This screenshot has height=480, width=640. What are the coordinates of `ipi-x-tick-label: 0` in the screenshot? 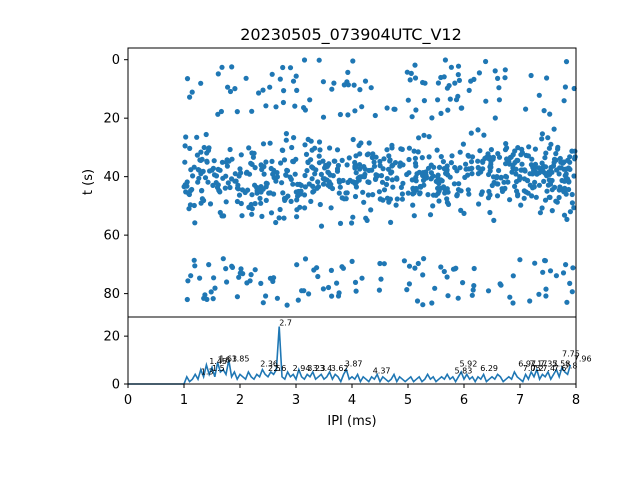 It's located at (128, 400).